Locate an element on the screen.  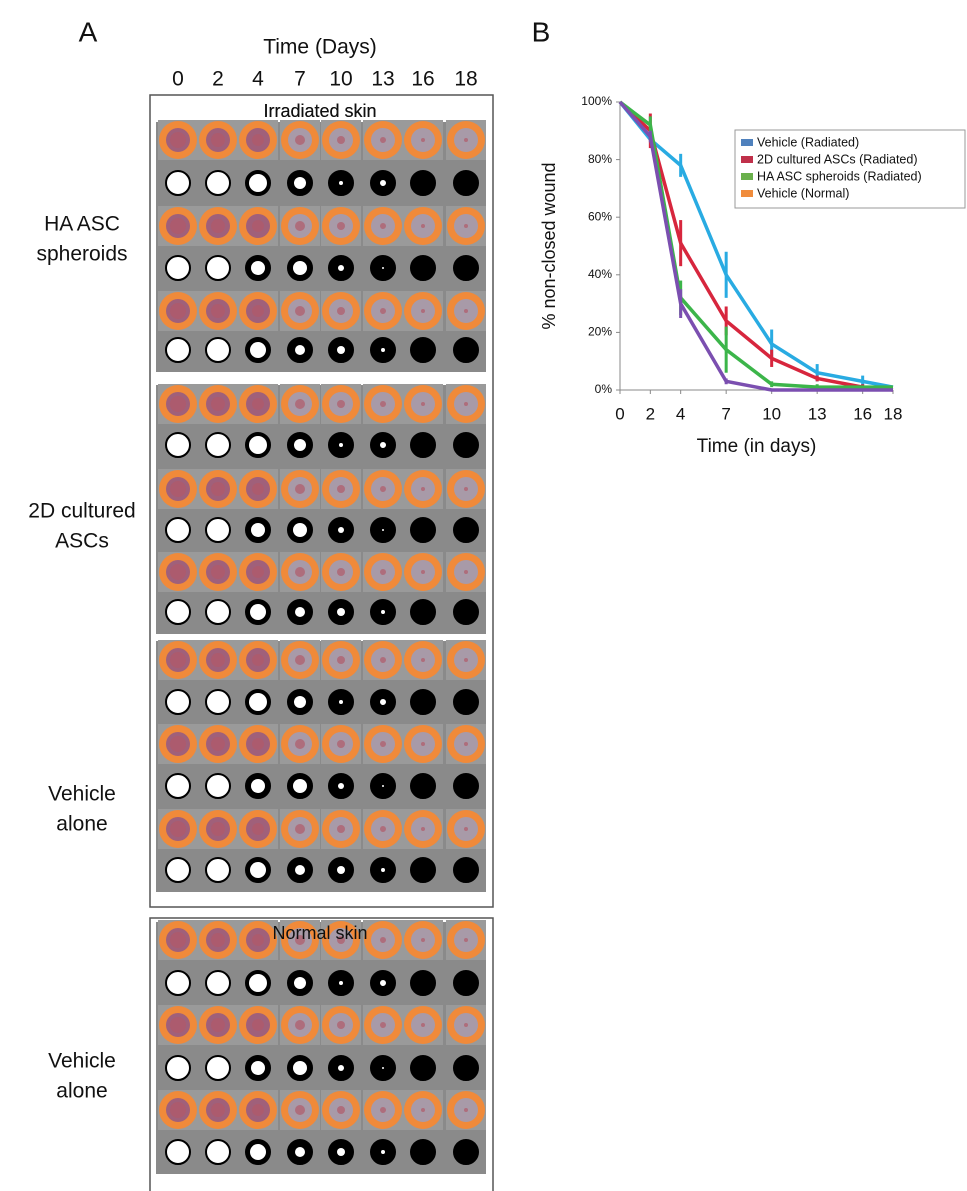
panel-label: B is located at coordinates (541, 31).